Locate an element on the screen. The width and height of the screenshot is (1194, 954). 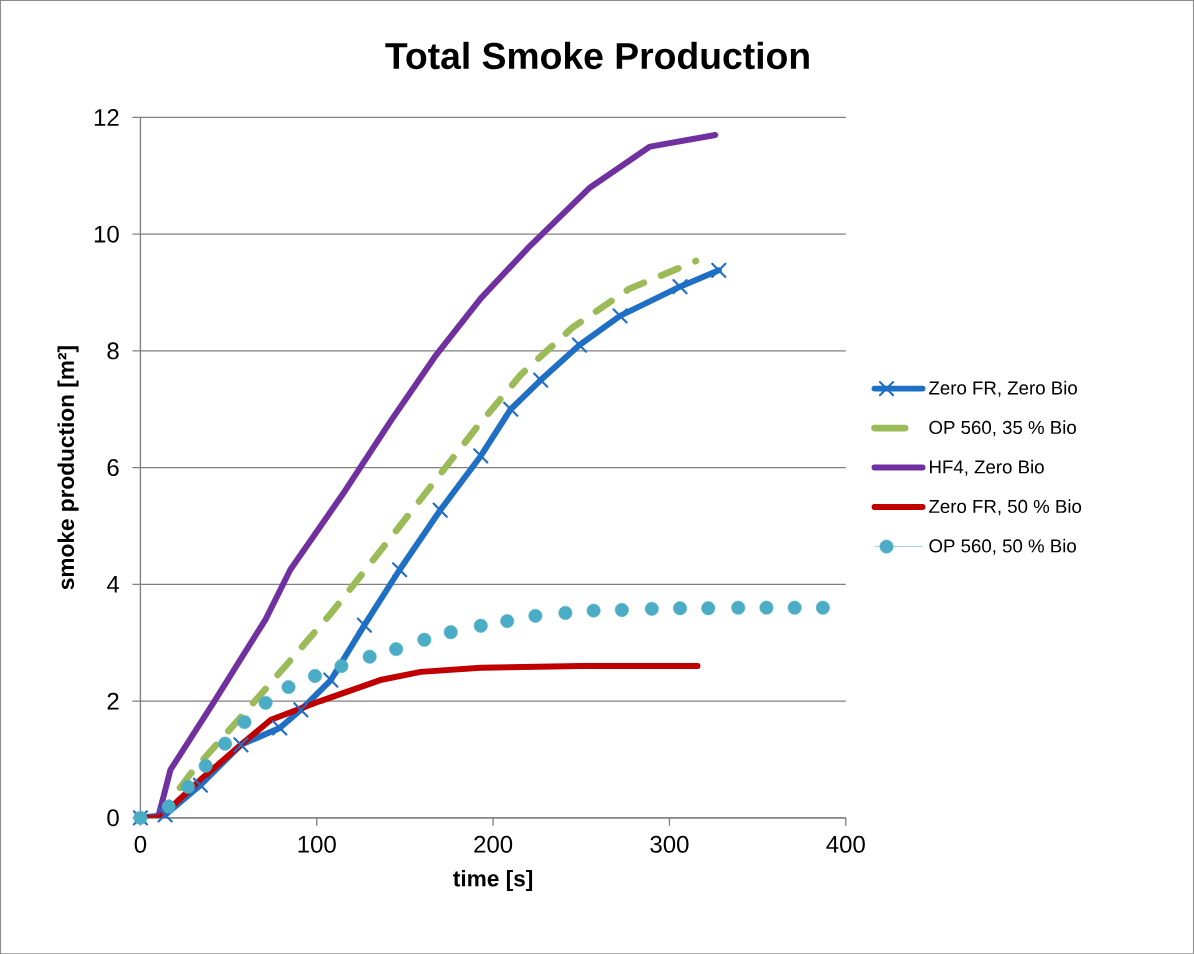
legend-label: HF4, Zero Bio is located at coordinates (987, 467).